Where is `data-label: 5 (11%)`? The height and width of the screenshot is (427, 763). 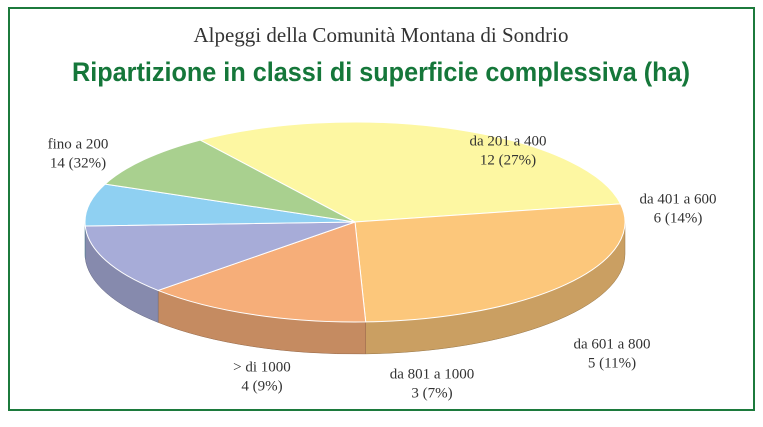
data-label: 5 (11%) is located at coordinates (612, 363).